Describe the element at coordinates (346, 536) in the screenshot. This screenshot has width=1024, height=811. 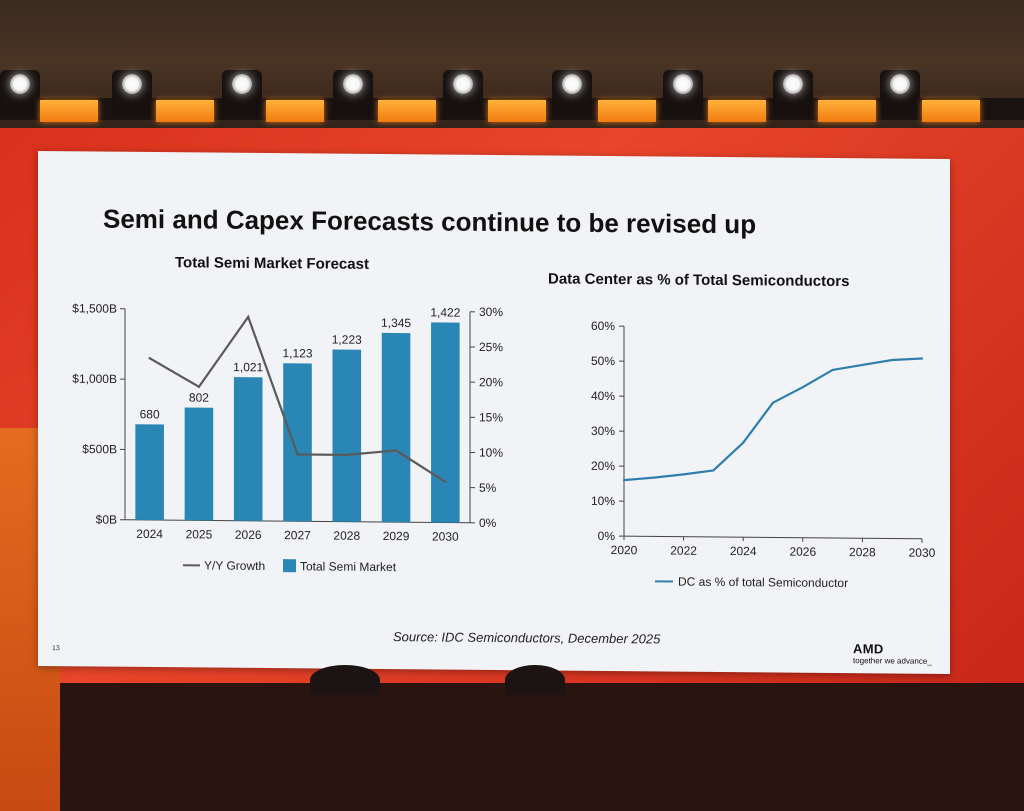
I see `x-axis-tick-label: 2028` at that location.